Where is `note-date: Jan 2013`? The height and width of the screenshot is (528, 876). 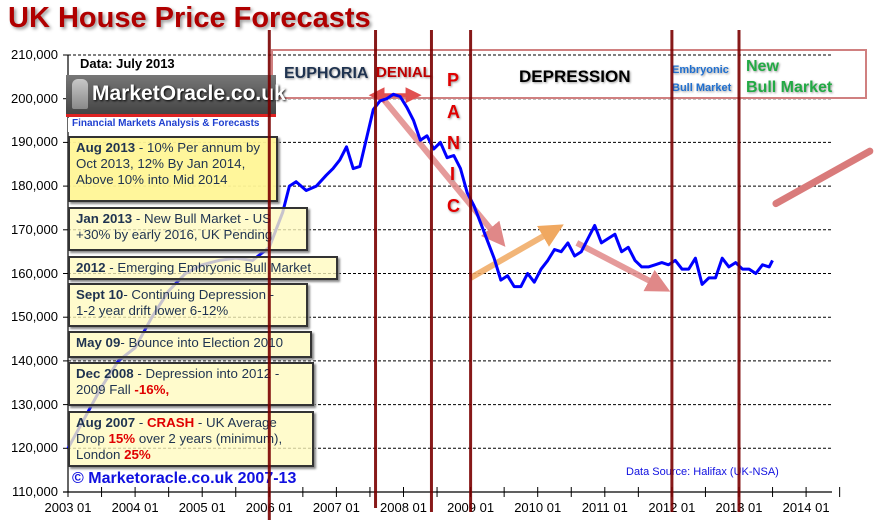
note-date: Jan 2013 is located at coordinates (104, 218).